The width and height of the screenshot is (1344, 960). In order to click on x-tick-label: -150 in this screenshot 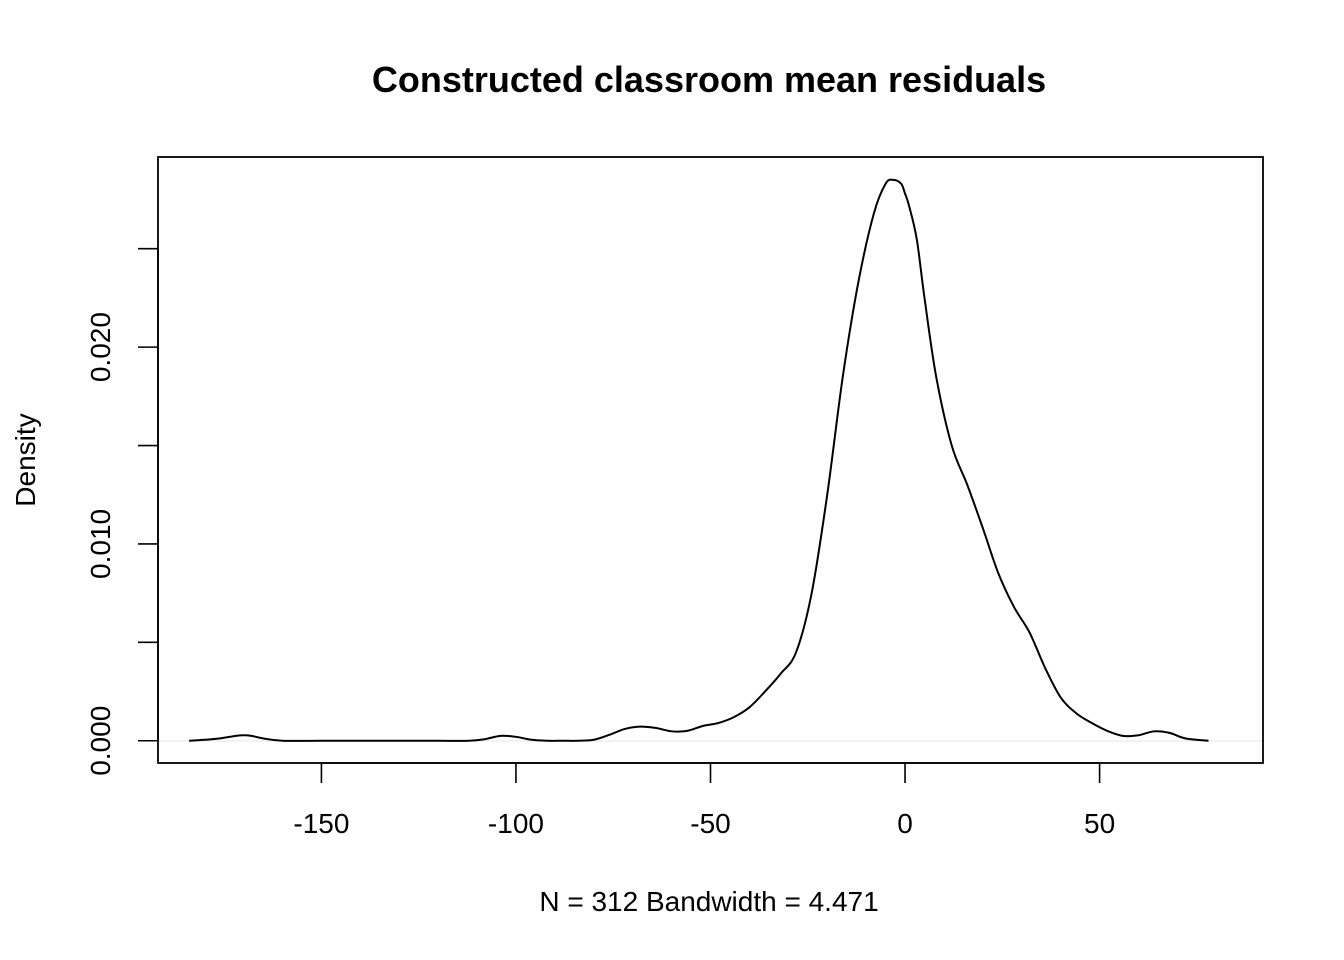, I will do `click(321, 823)`.